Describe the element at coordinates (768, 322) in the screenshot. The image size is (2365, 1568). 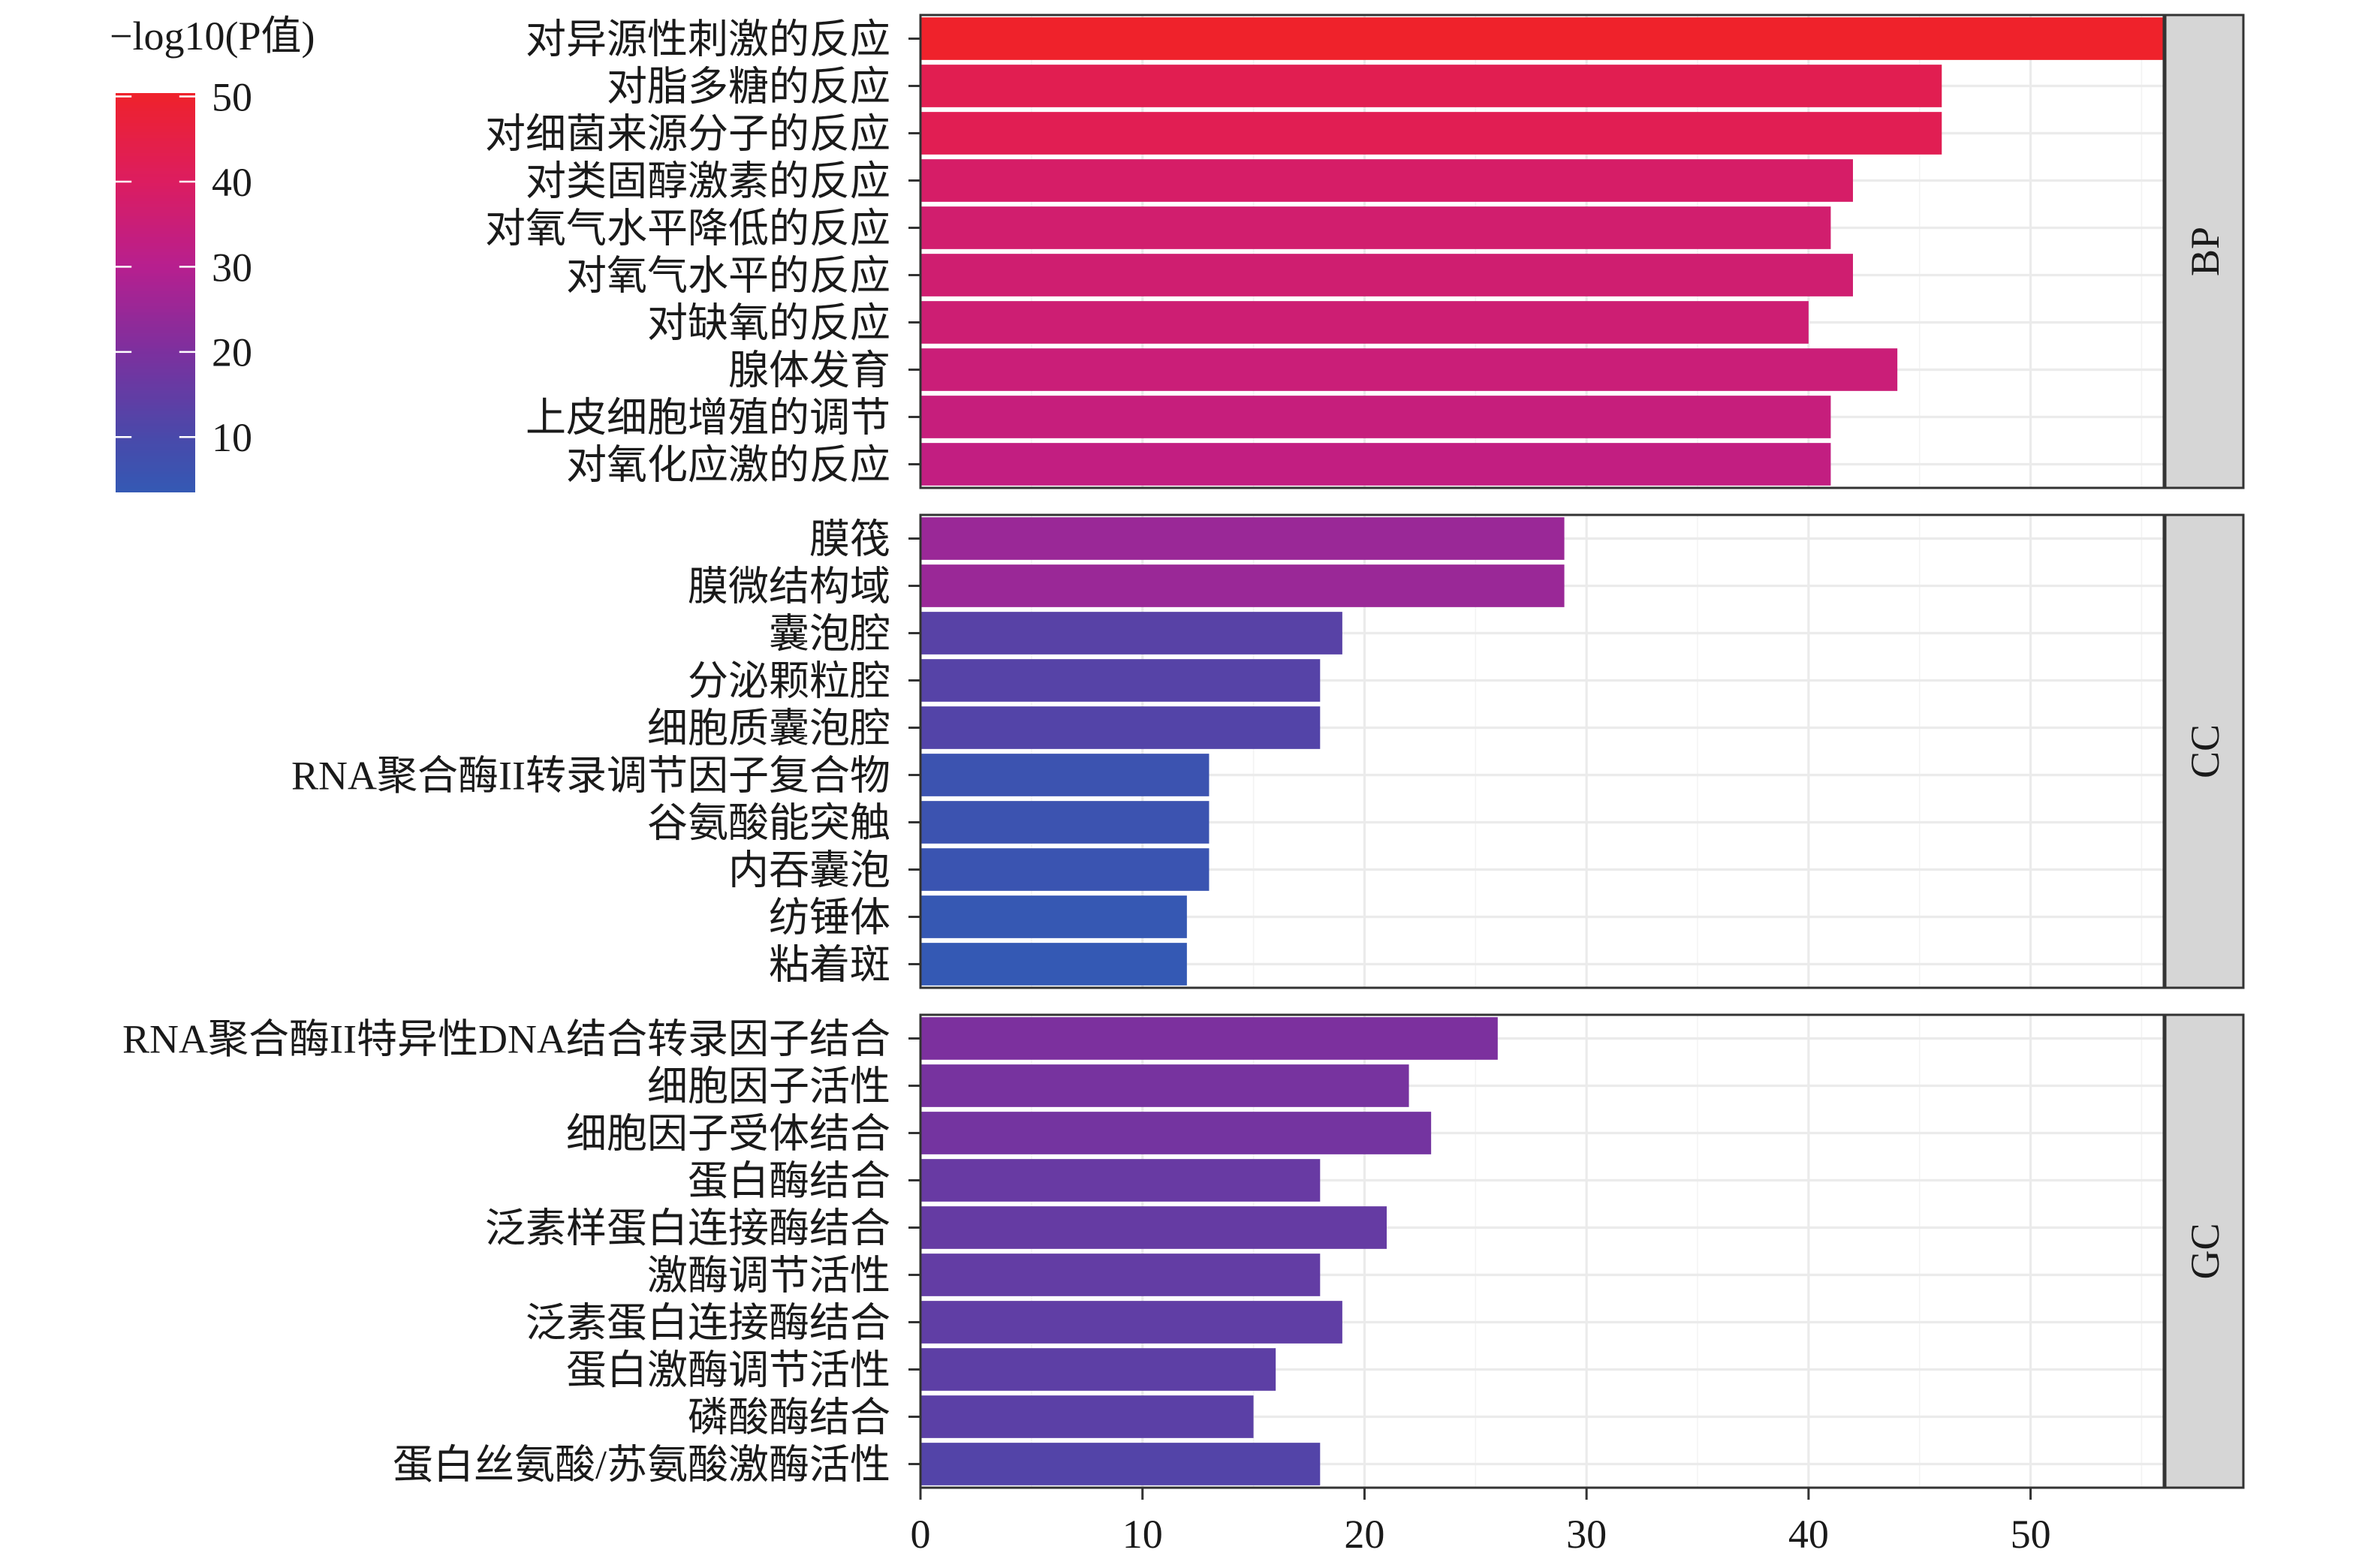
I see `category-label: 对缺氧的反应` at that location.